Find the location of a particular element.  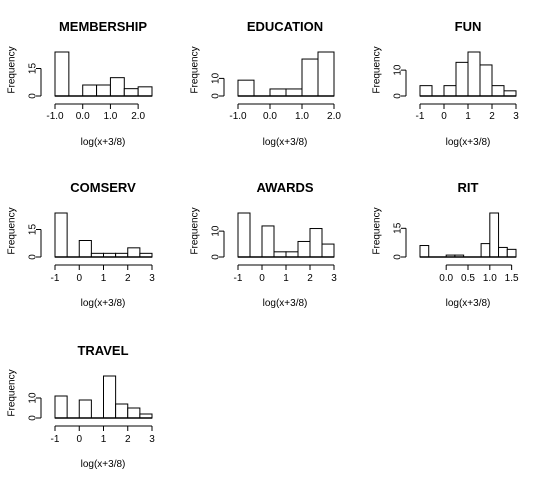

chart-title: RIT is located at coordinates (468, 187).